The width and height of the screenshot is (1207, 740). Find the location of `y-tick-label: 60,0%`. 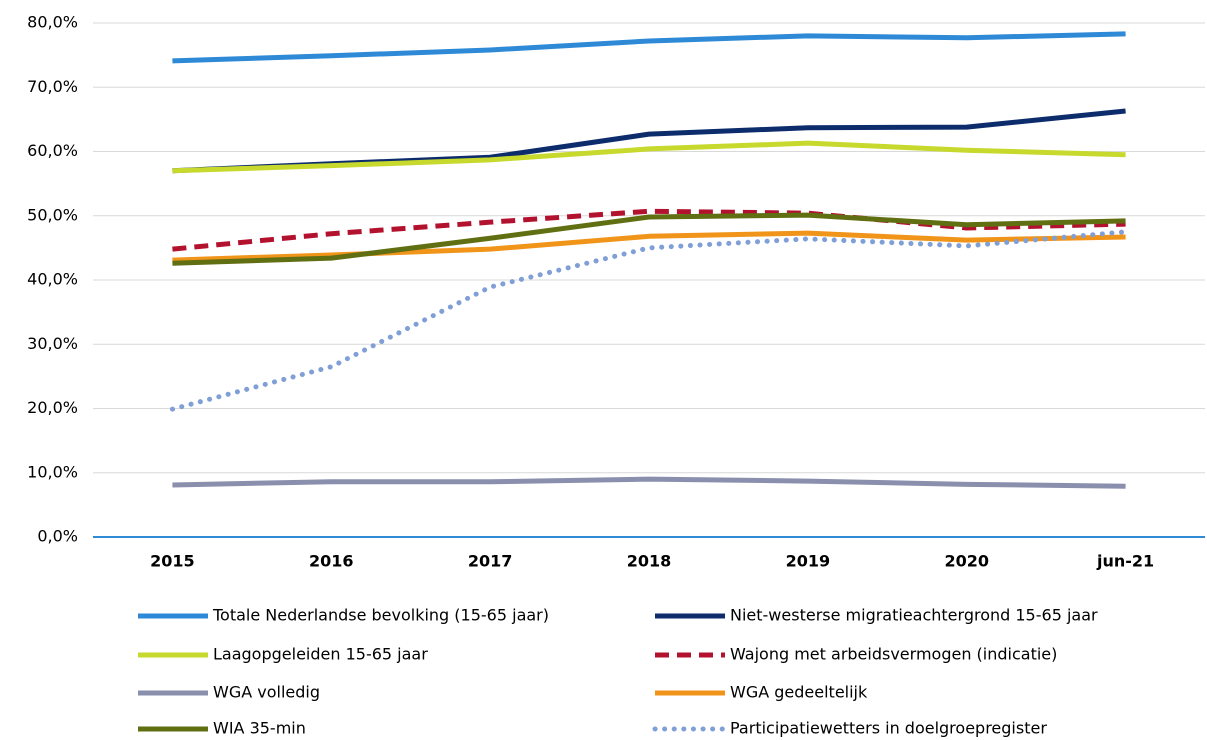

y-tick-label: 60,0% is located at coordinates (52, 150).